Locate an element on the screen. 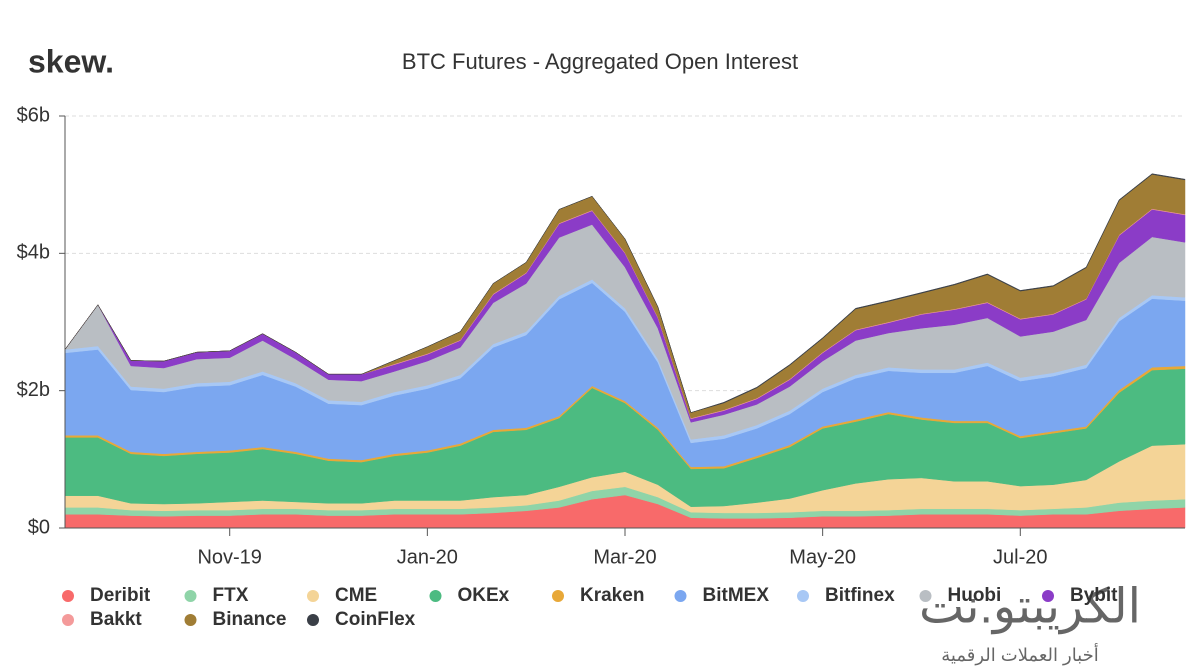  watermark-name: الكريبتو.نت is located at coordinates (1030, 608).